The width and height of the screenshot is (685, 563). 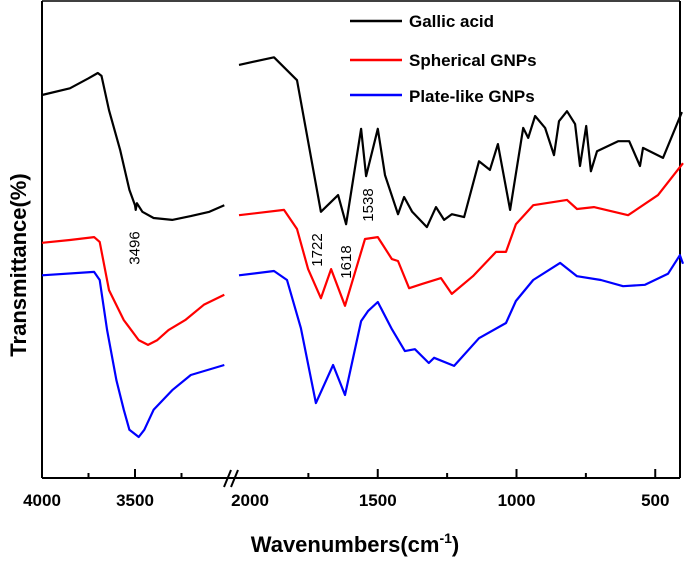 What do you see at coordinates (655, 500) in the screenshot?
I see `x-tick-label: 500` at bounding box center [655, 500].